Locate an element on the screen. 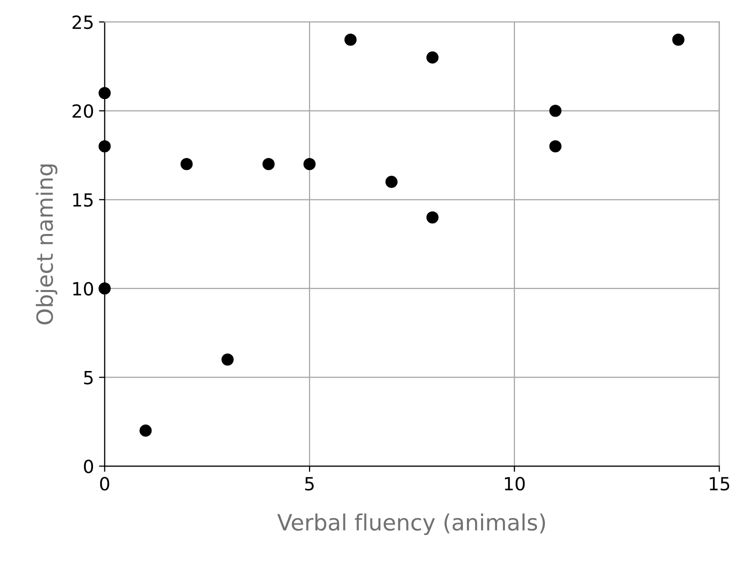 This screenshot has width=737, height=563. x-tick-label: 10 is located at coordinates (514, 483).